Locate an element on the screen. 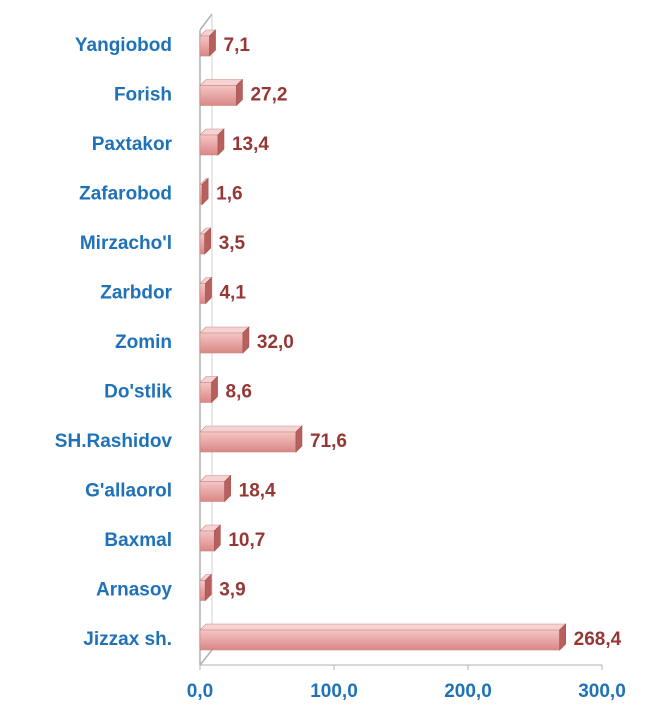 The image size is (650, 715). y-tick-label: Arnasoy is located at coordinates (134, 590).